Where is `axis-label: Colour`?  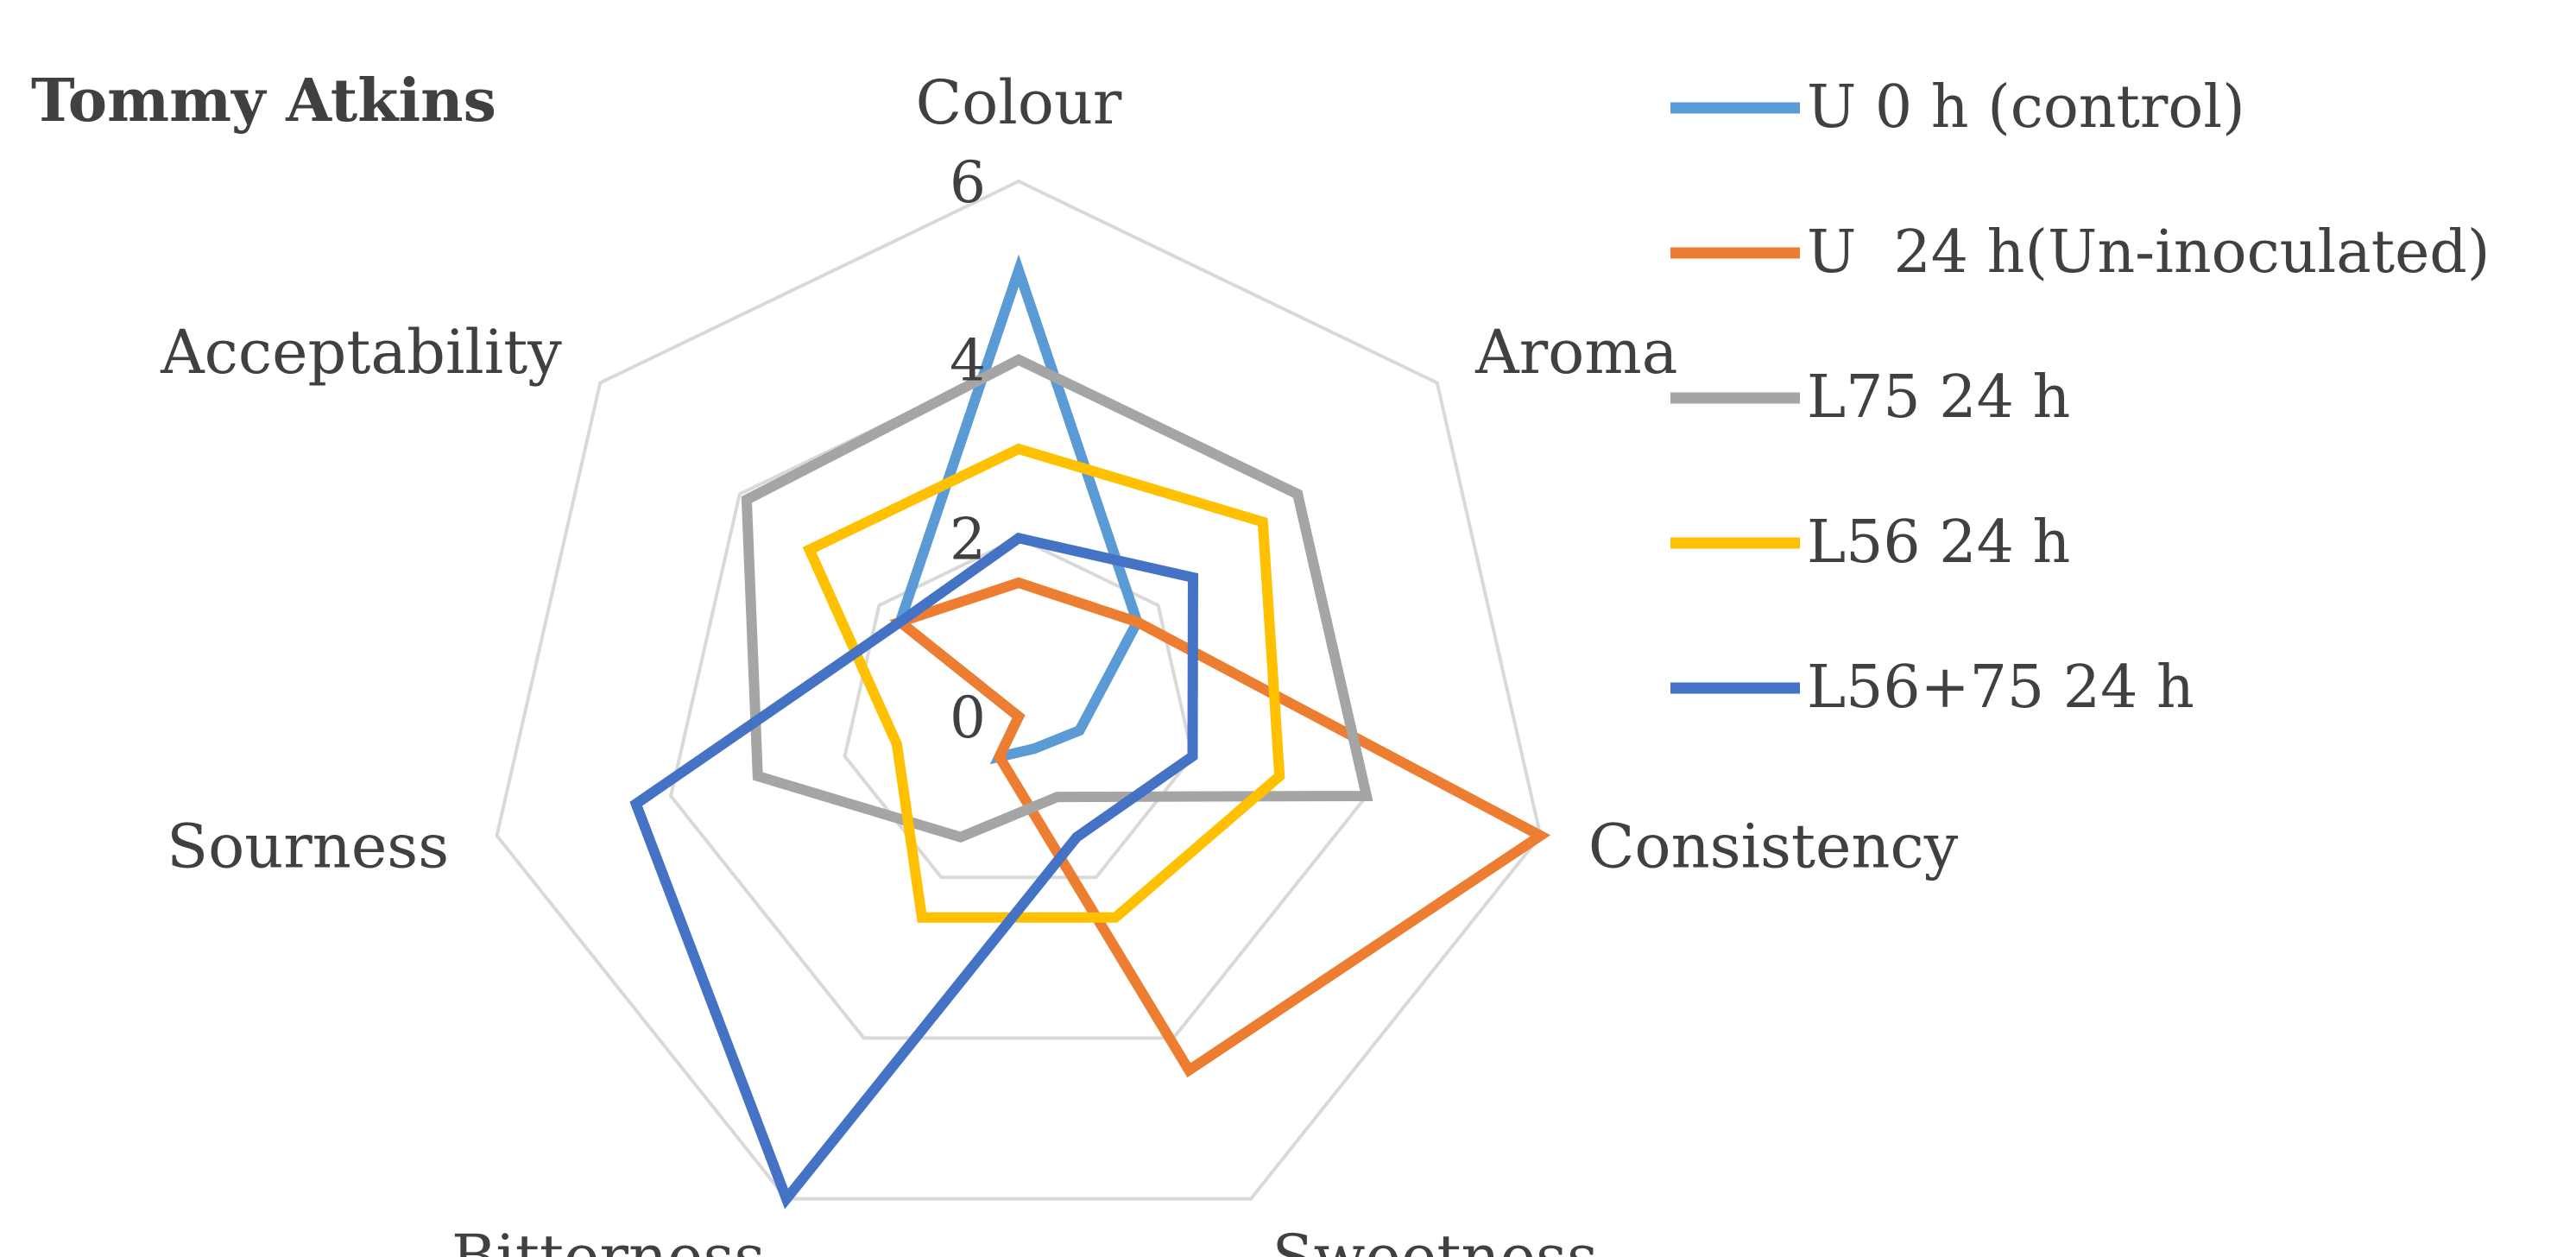
axis-label: Colour is located at coordinates (1019, 103).